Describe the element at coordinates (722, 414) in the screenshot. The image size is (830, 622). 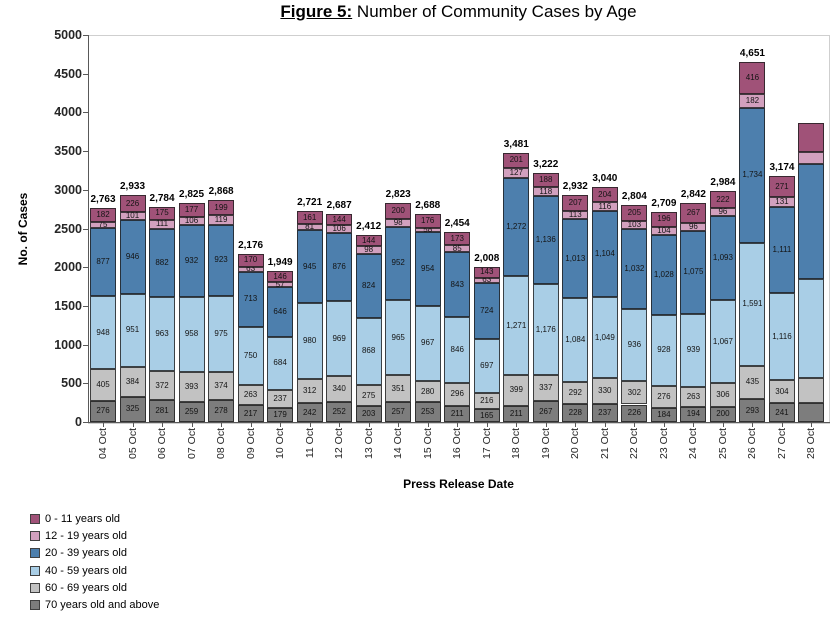
I see `bar-segment: 200` at that location.